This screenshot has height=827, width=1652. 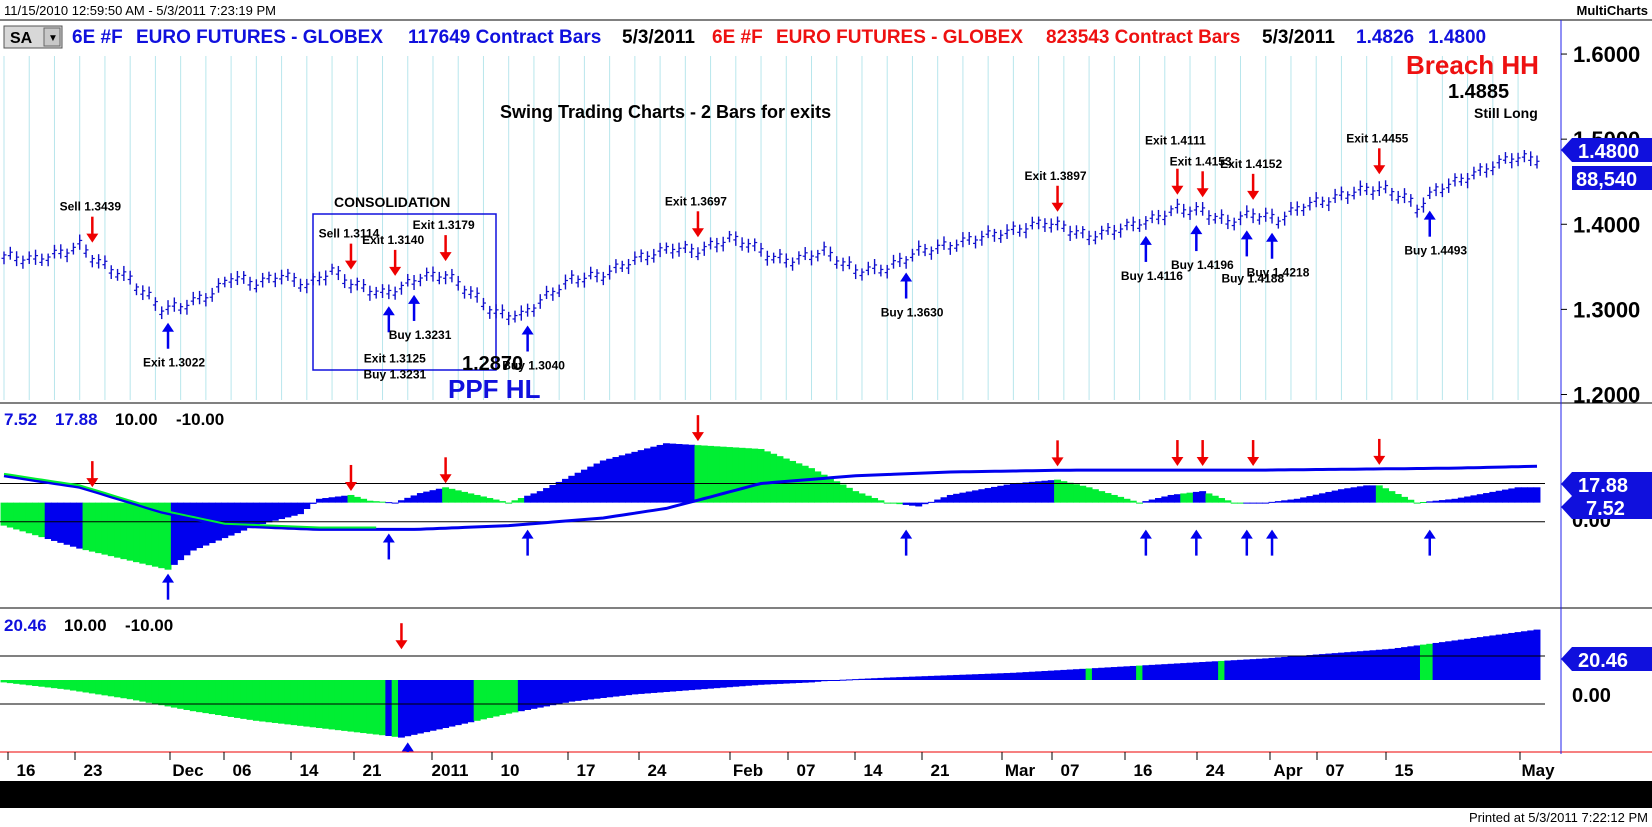 I want to click on osc-badge-2-shape, so click(x=1606, y=507).